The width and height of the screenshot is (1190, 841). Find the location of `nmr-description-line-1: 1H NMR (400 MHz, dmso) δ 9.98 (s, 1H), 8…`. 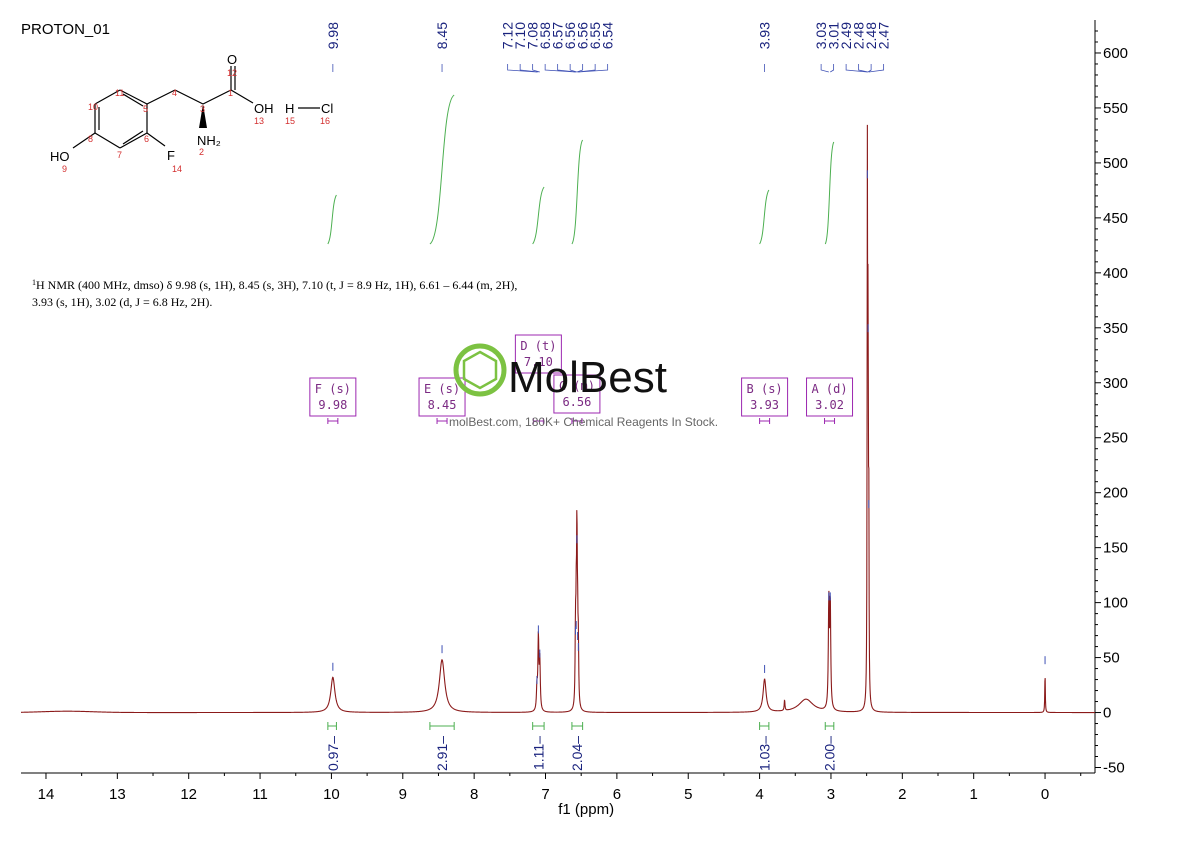

nmr-description-line-1: 1H NMR (400 MHz, dmso) δ 9.98 (s, 1H), 8… is located at coordinates (274, 285).